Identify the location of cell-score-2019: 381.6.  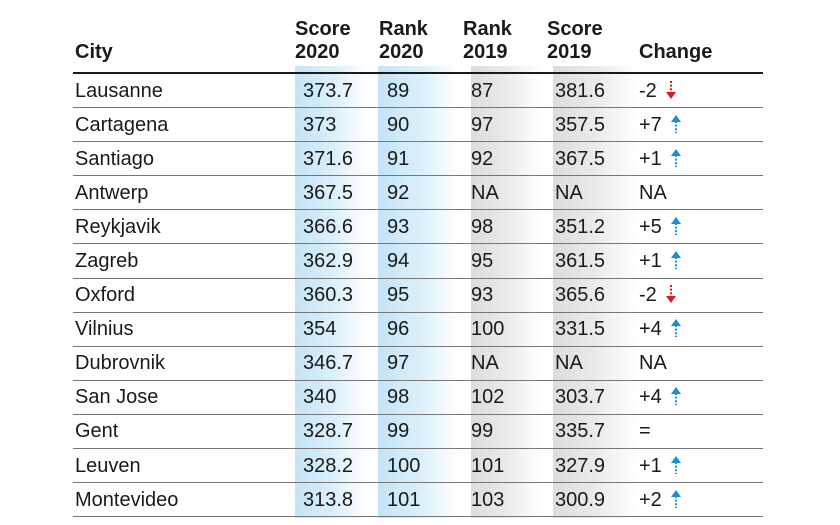
(589, 91).